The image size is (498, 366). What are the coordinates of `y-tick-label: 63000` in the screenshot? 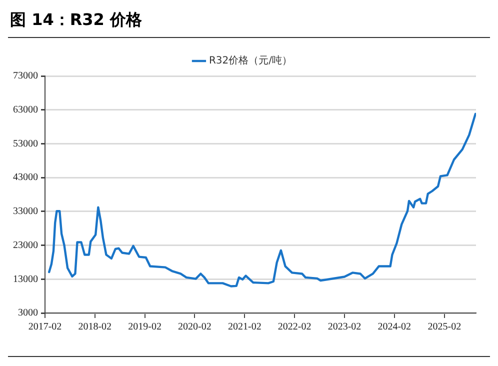 It's located at (25, 110).